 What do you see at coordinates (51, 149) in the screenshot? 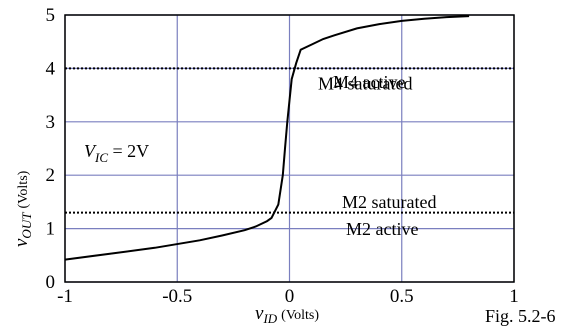
I see `y-tick-labels: 0 1 2 3 4 5` at bounding box center [51, 149].